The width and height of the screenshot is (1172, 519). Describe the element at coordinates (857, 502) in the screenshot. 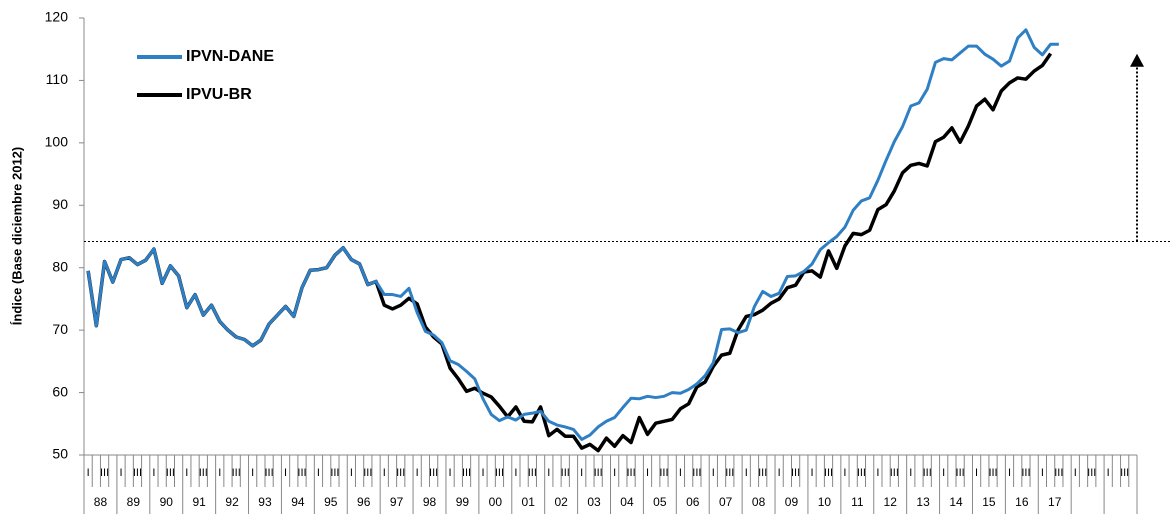

I see `year-label: 11` at that location.